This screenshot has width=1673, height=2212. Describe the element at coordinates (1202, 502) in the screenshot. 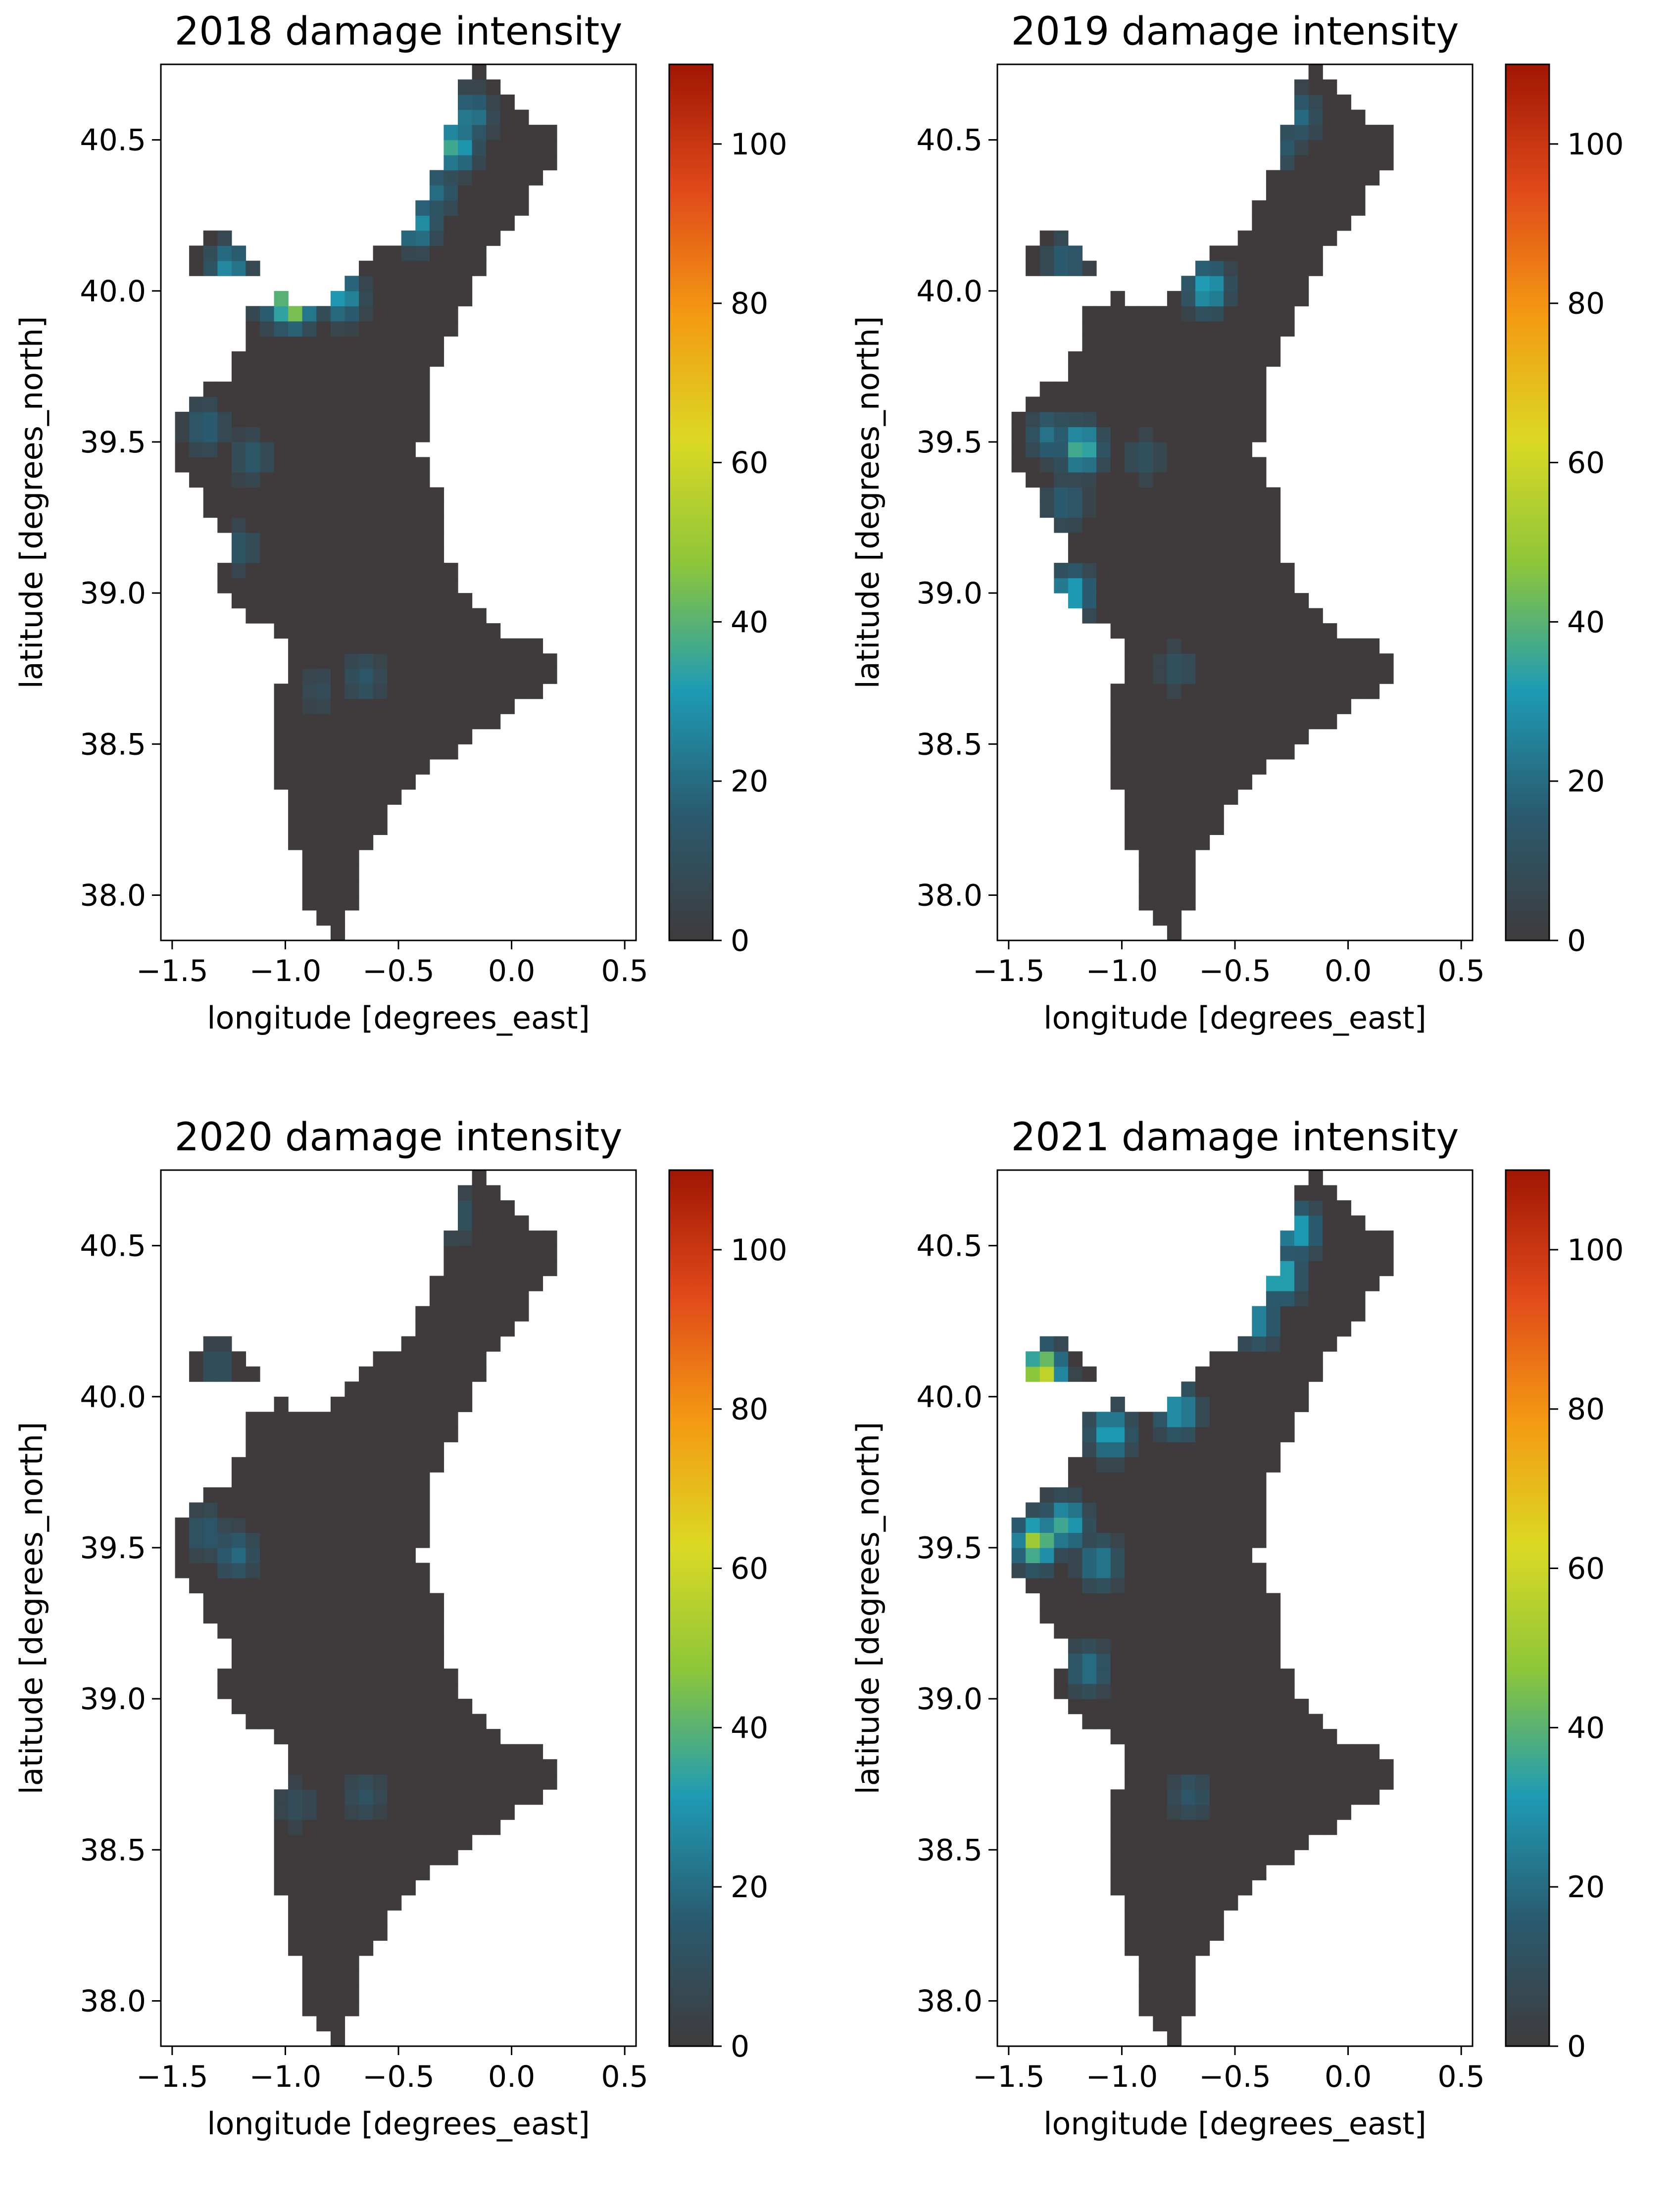

I see `heatmap-layer` at that location.